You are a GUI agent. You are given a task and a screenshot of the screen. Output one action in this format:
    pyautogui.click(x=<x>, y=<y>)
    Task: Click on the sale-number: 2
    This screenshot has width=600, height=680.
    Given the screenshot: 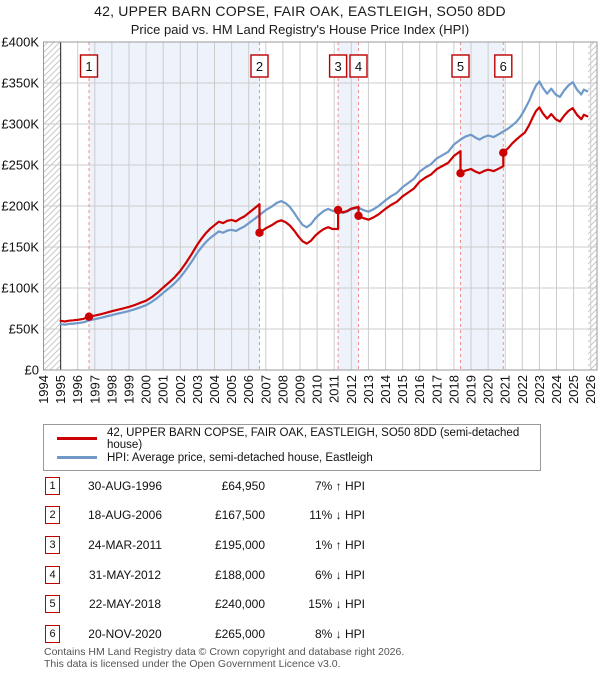 What is the action you would take?
    pyautogui.click(x=259, y=66)
    